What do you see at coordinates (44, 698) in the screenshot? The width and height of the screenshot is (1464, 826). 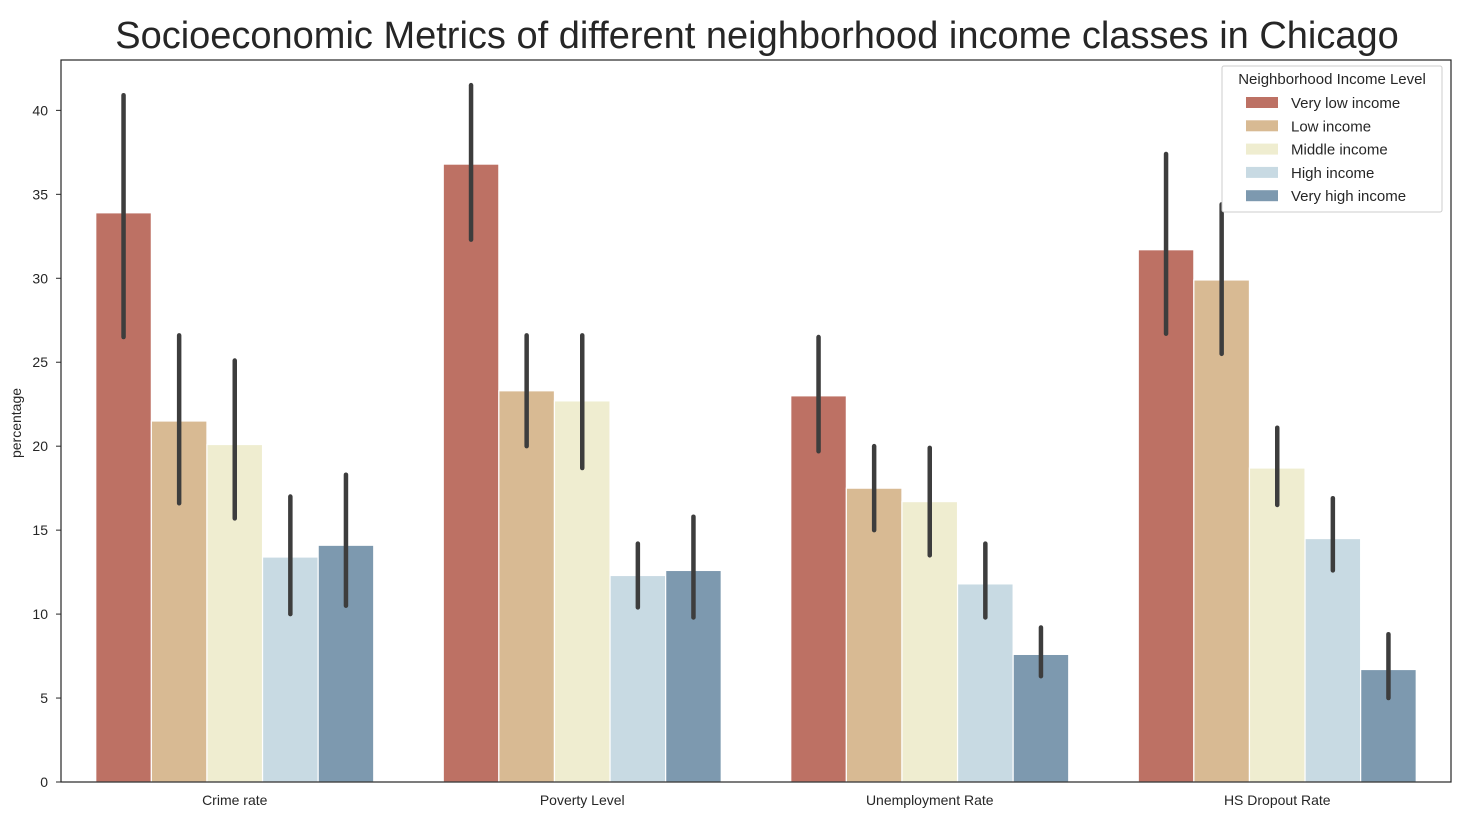 I see `y-tick-label: 5` at bounding box center [44, 698].